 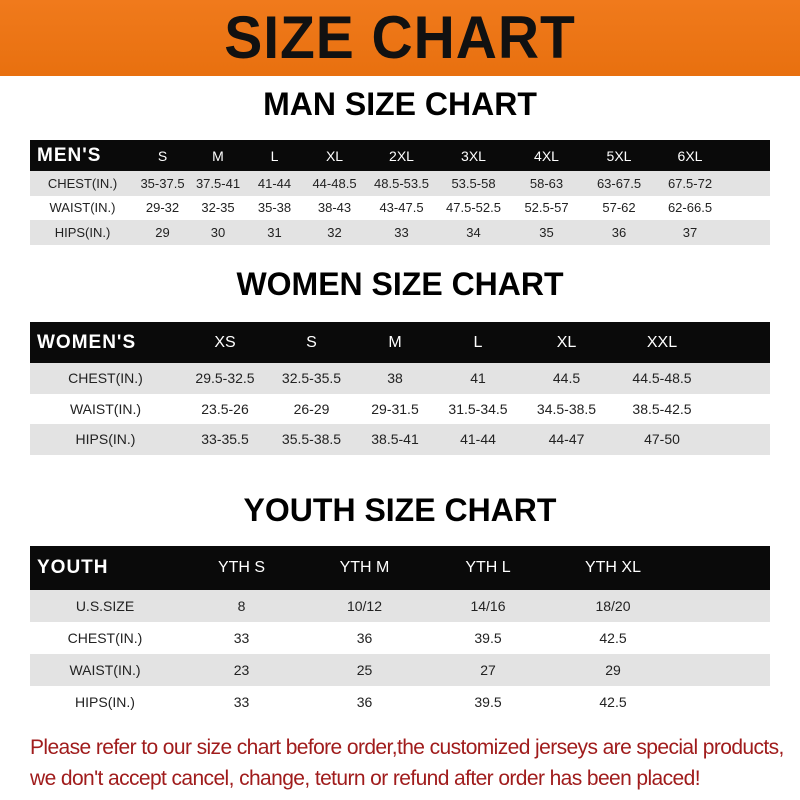 What do you see at coordinates (241, 670) in the screenshot?
I see `table-cell: 23` at bounding box center [241, 670].